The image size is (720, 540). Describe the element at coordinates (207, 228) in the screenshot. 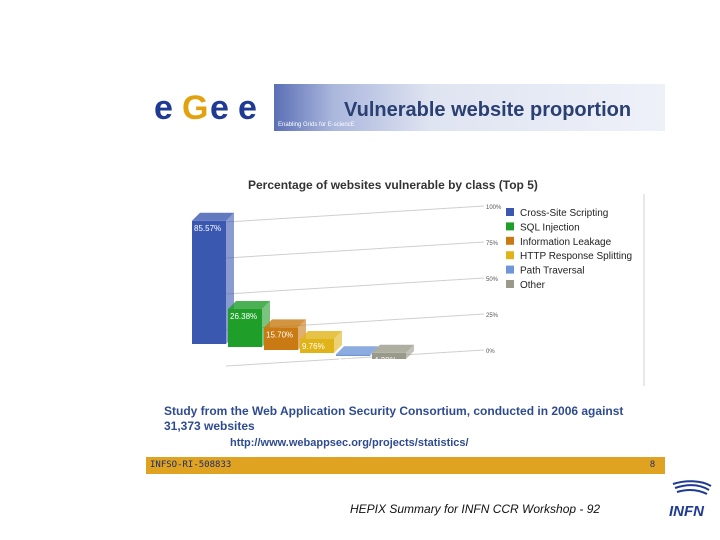

I see `bar-value-label: 85.57%` at that location.